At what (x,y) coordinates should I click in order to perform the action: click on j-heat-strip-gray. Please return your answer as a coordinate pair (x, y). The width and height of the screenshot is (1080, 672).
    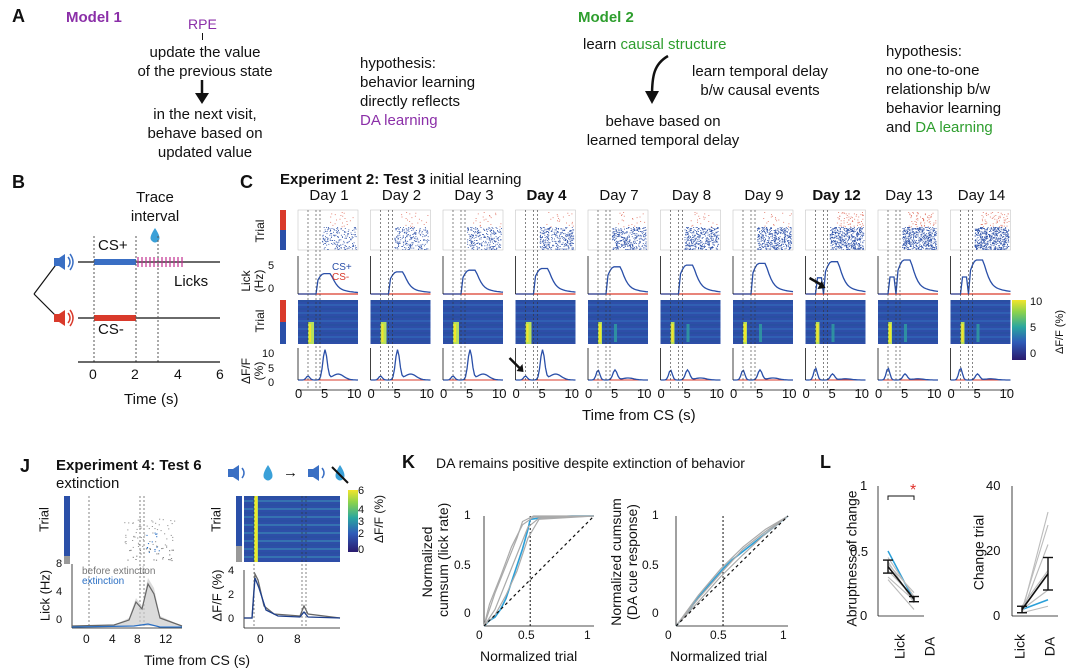
    Looking at the image, I should click on (239, 554).